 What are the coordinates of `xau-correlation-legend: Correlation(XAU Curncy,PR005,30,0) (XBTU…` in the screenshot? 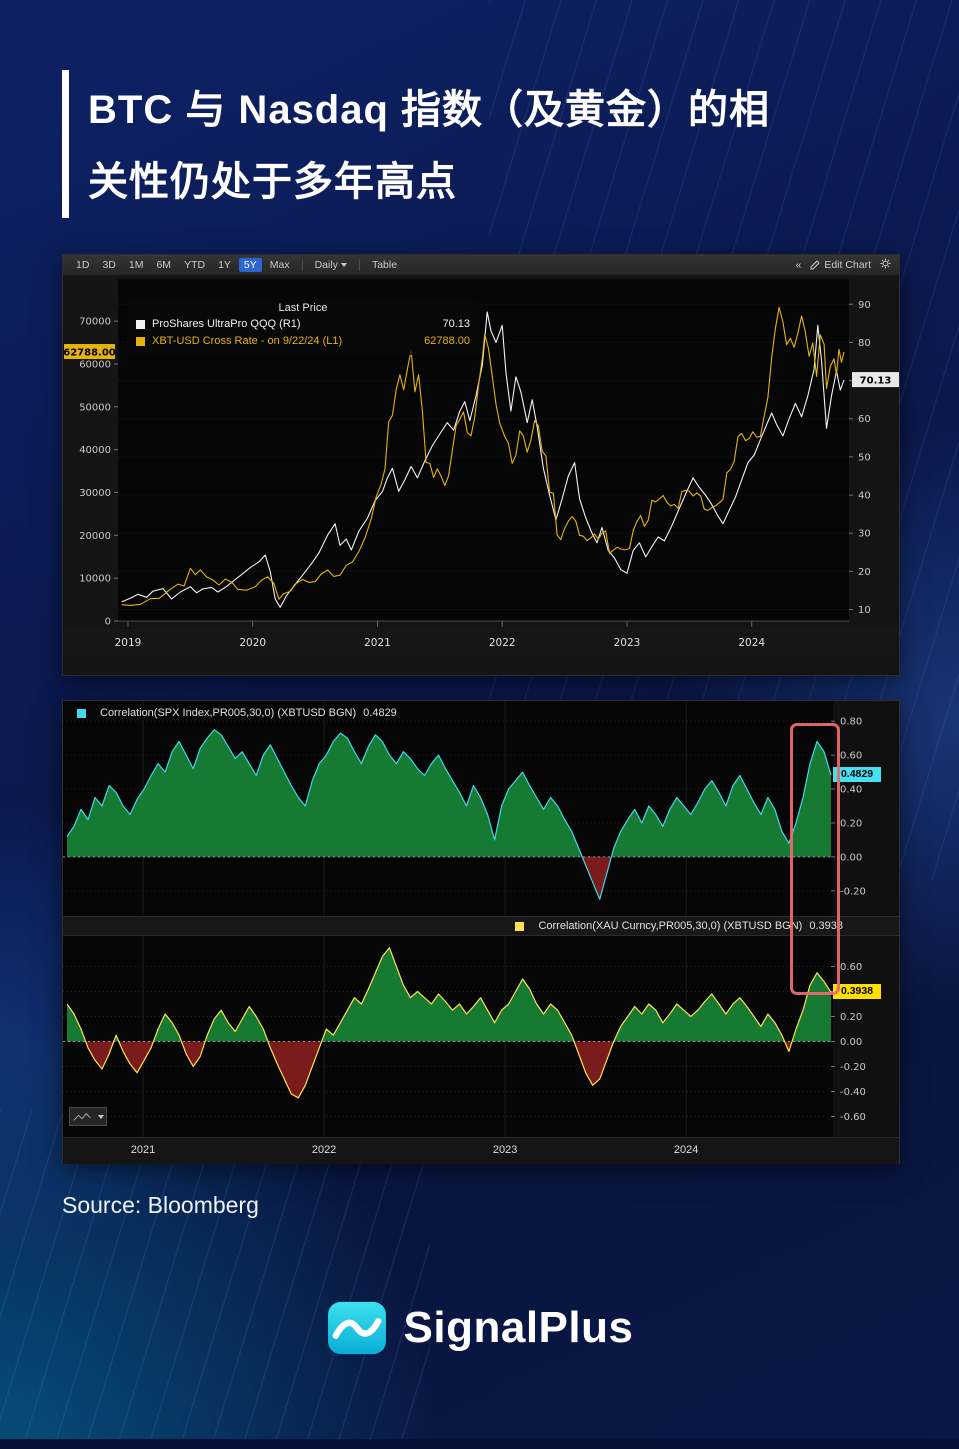 It's located at (481, 926).